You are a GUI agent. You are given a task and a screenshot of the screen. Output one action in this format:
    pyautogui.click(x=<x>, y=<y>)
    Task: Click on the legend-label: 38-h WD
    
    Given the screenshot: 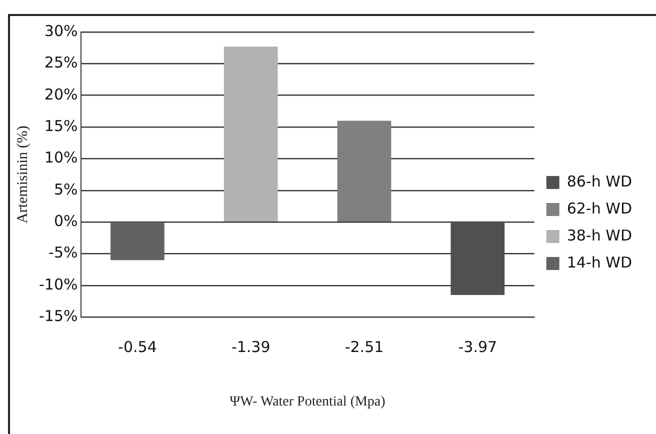 What is the action you would take?
    pyautogui.click(x=599, y=235)
    